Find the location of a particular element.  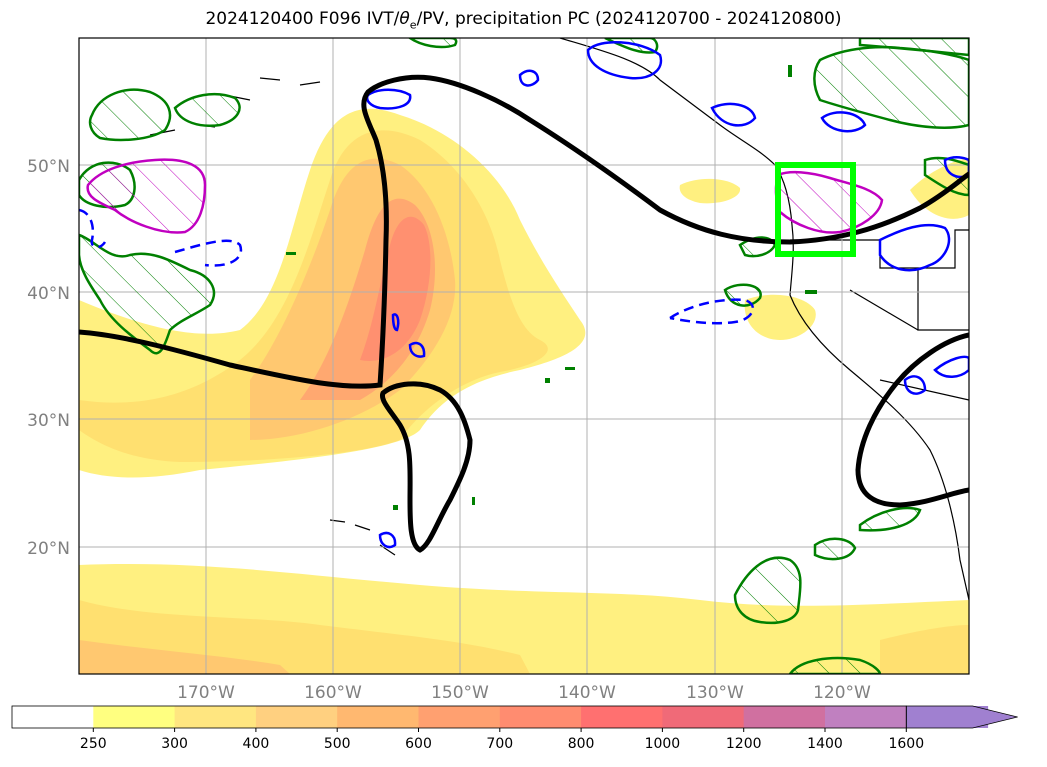

colorbar-tick-label: 1000 is located at coordinates (663, 744).